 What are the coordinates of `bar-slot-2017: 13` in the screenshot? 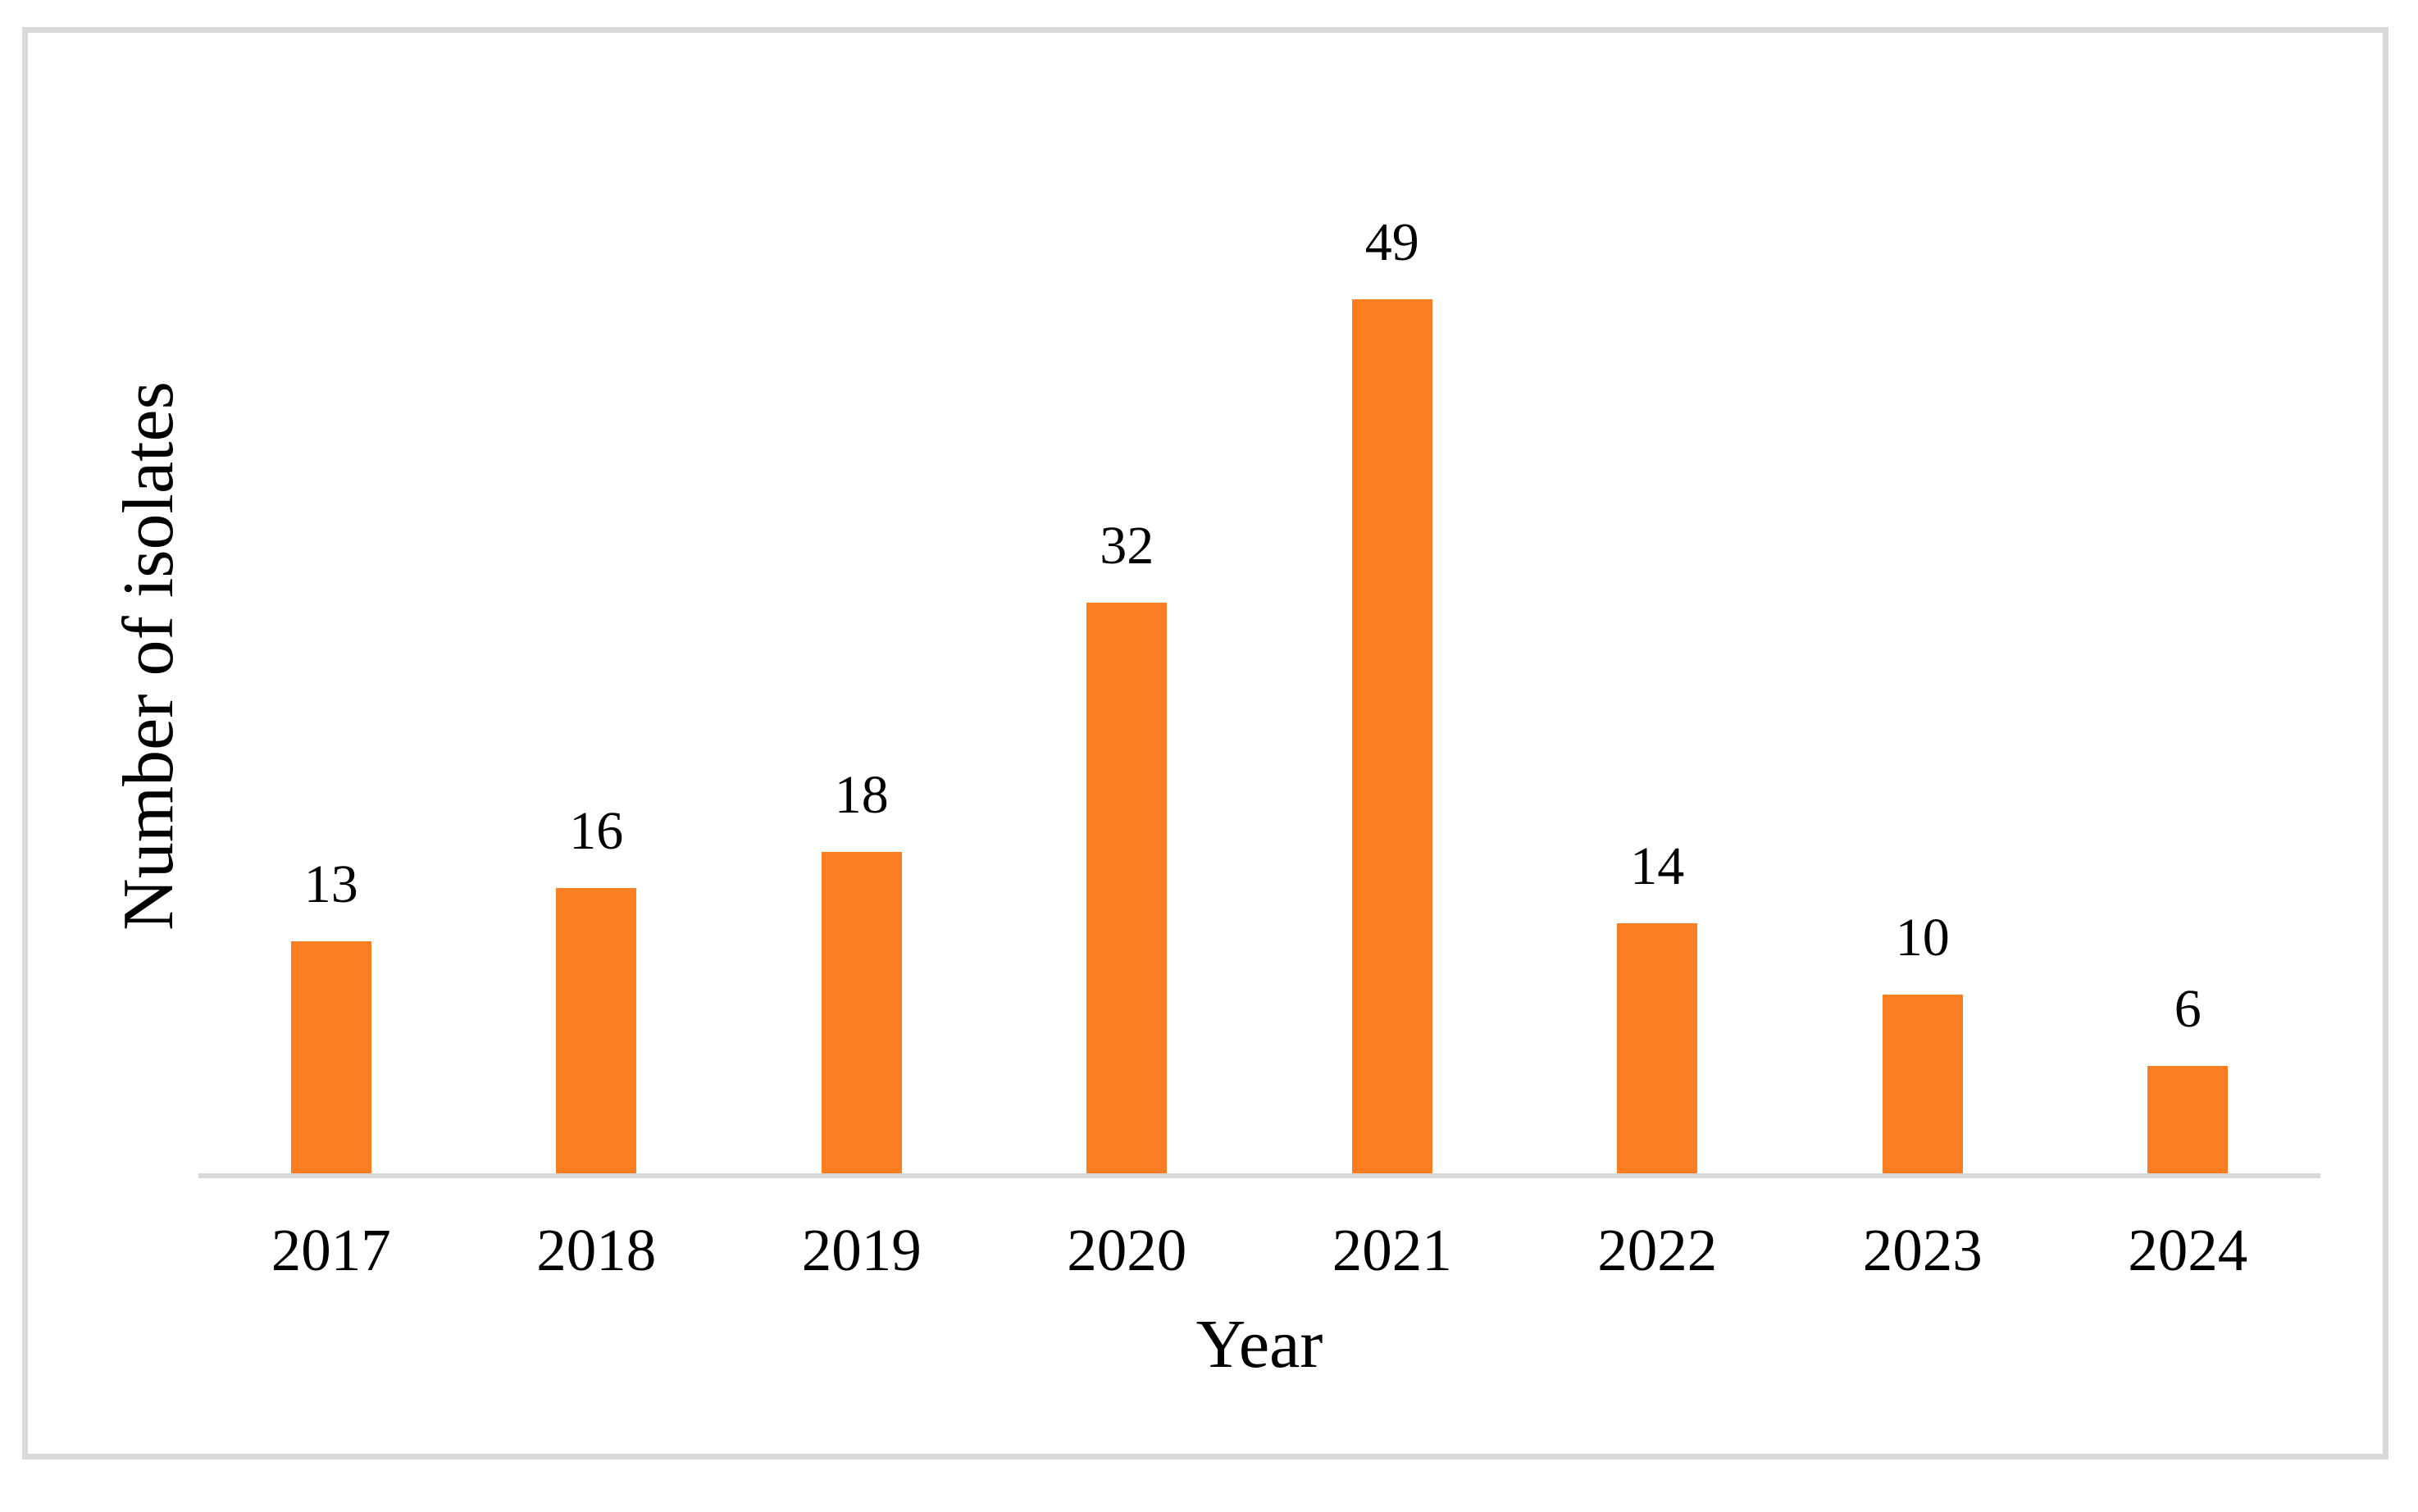 It's located at (331, 689).